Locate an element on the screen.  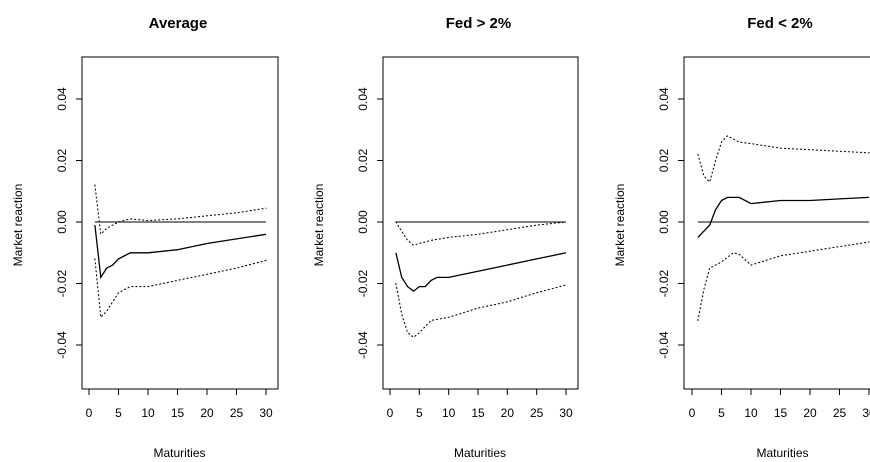
chart-title: Average is located at coordinates (178, 23).